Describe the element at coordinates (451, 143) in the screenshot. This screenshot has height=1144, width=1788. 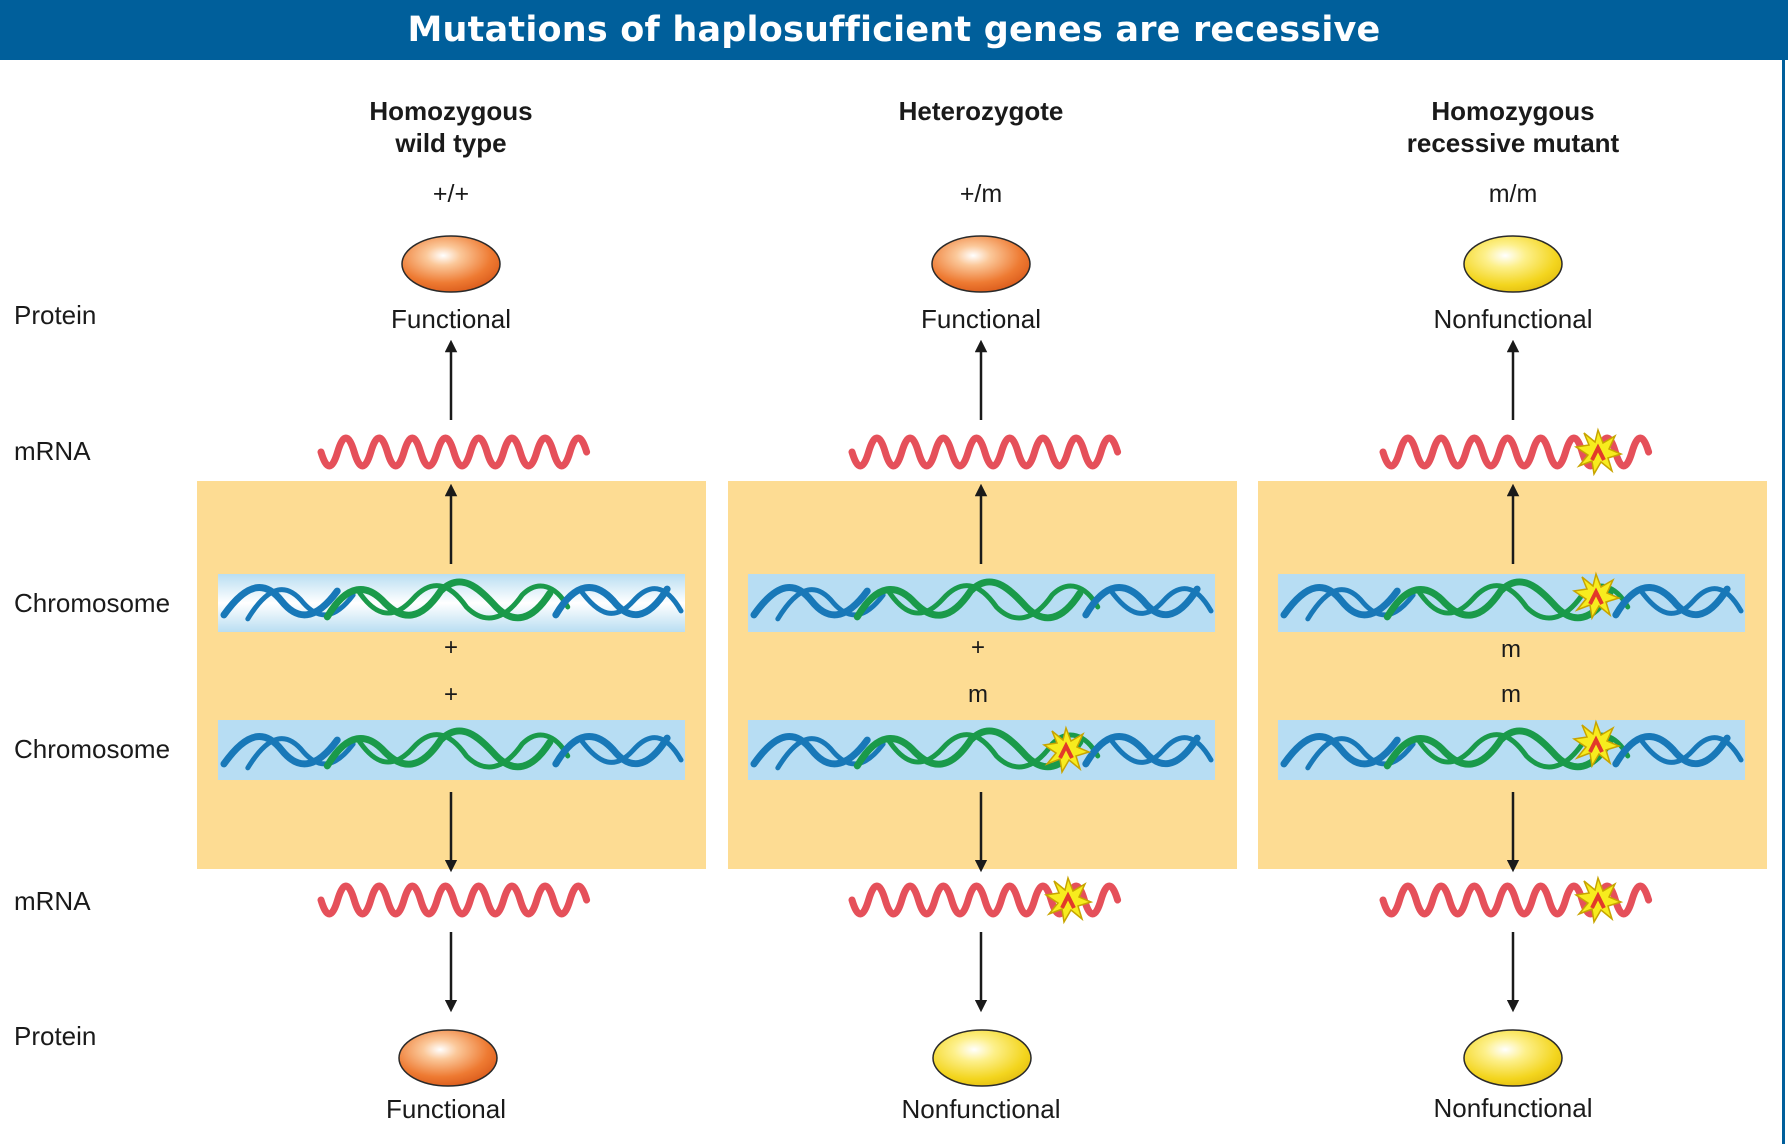
I see `column-title-line2: wild type` at that location.